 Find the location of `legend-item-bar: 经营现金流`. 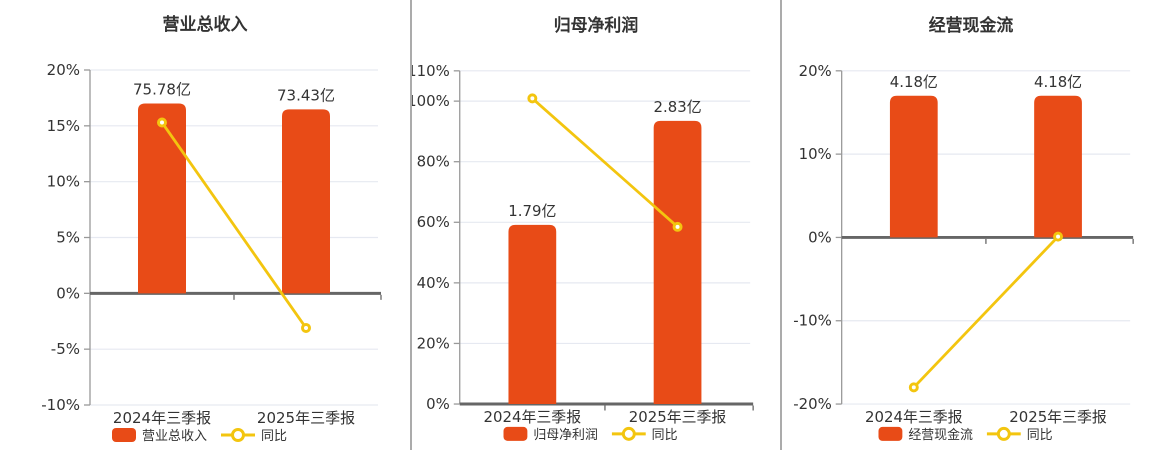

legend-item-bar: 经营现金流 is located at coordinates (925, 435).